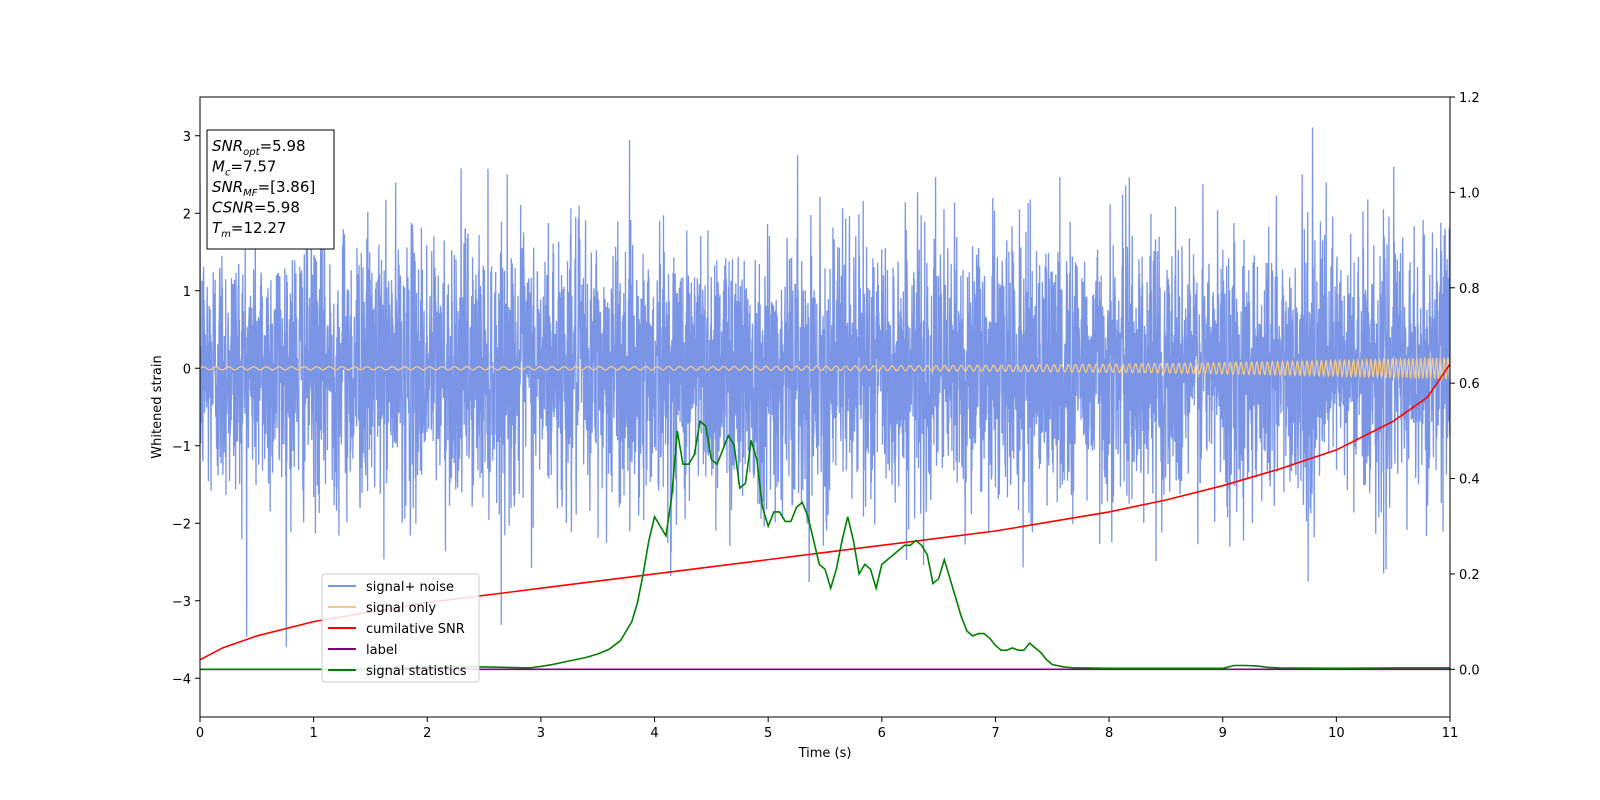 Image resolution: width=1600 pixels, height=800 pixels. I want to click on x-tick-label: 7, so click(995, 733).